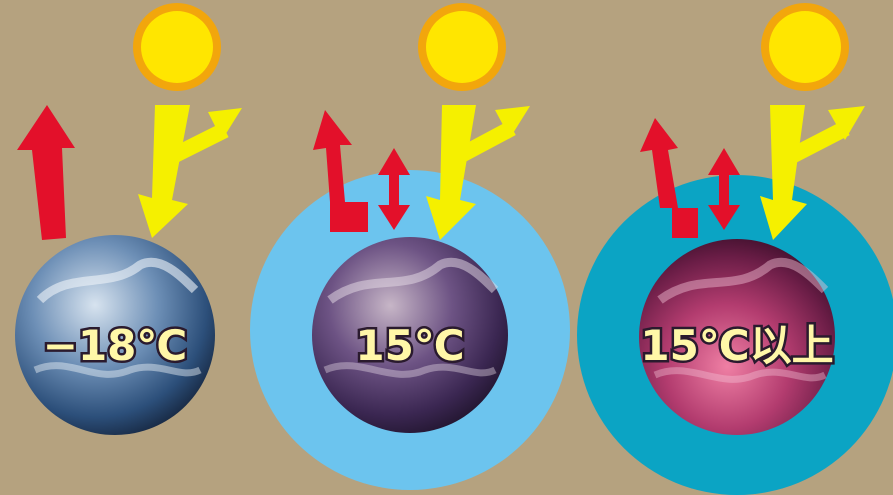  Describe the element at coordinates (409, 345) in the screenshot. I see `temperature-label: 15℃` at that location.